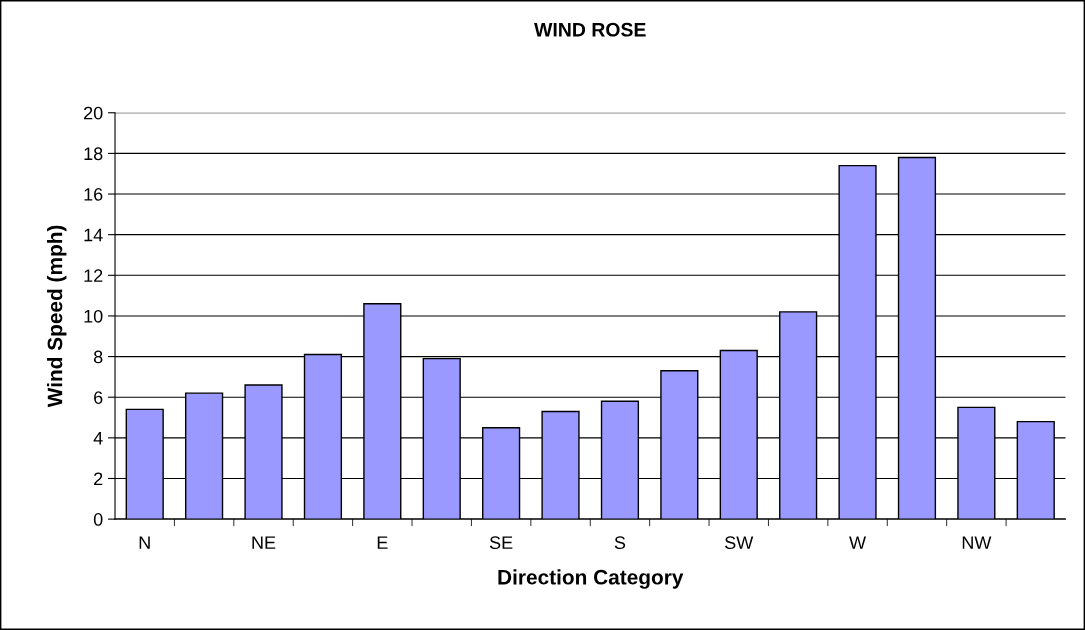 Image resolution: width=1085 pixels, height=630 pixels. Describe the element at coordinates (264, 542) in the screenshot. I see `x-tick-label: NE` at that location.